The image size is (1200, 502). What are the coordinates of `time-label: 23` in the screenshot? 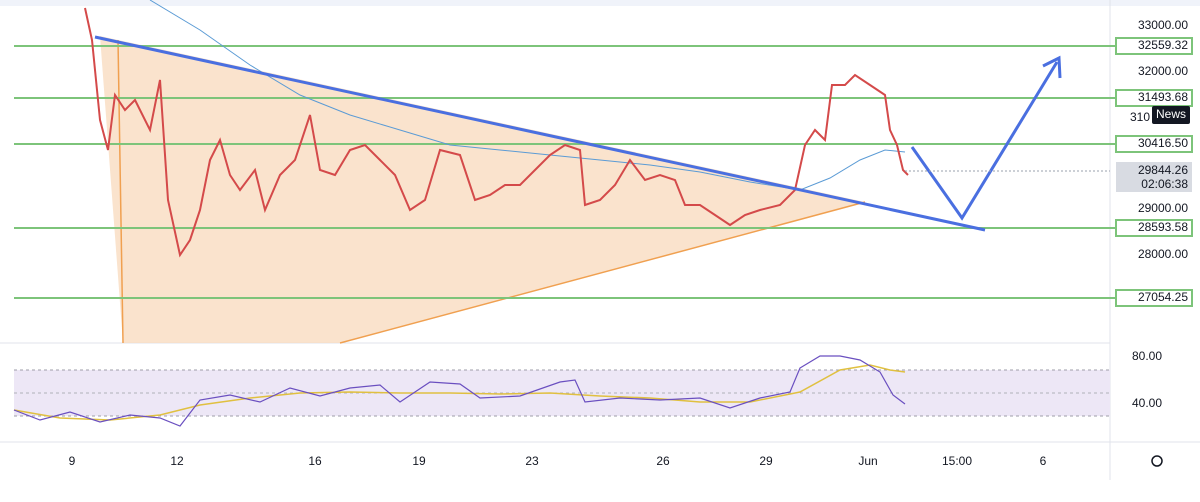 It's located at (532, 461).